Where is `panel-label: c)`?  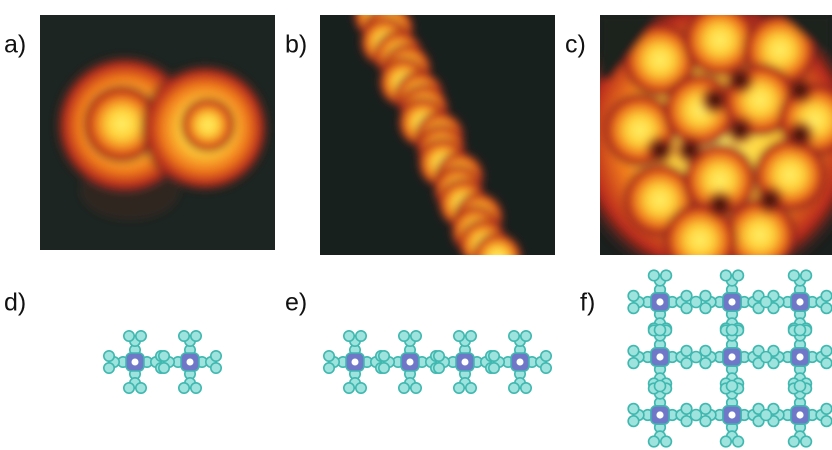 panel-label: c) is located at coordinates (575, 45).